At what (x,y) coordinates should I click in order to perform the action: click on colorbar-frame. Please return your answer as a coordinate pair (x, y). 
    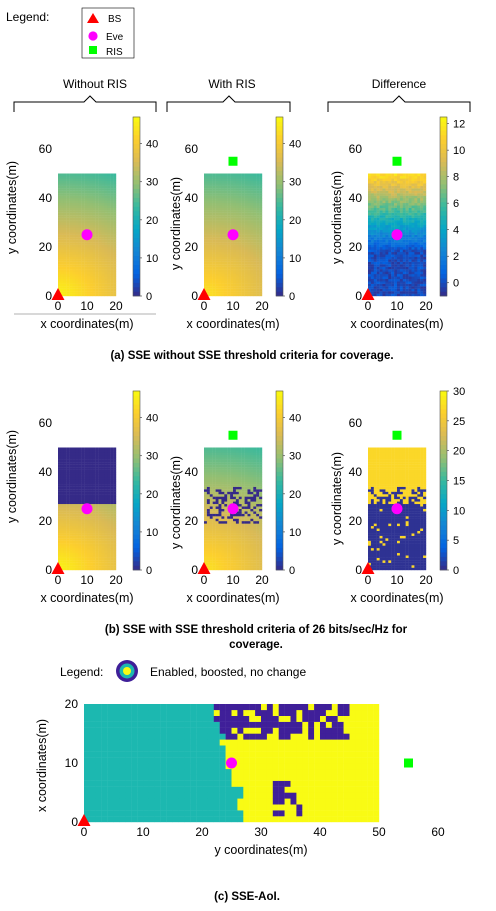
    Looking at the image, I should click on (279, 206).